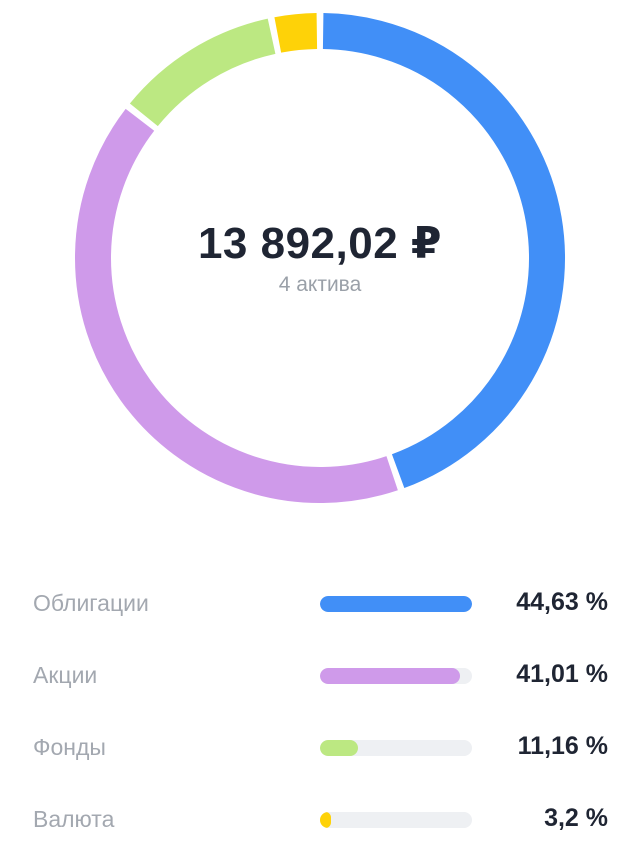 The width and height of the screenshot is (640, 852). Describe the element at coordinates (562, 746) in the screenshot. I see `legend-value: 11,16 %` at that location.